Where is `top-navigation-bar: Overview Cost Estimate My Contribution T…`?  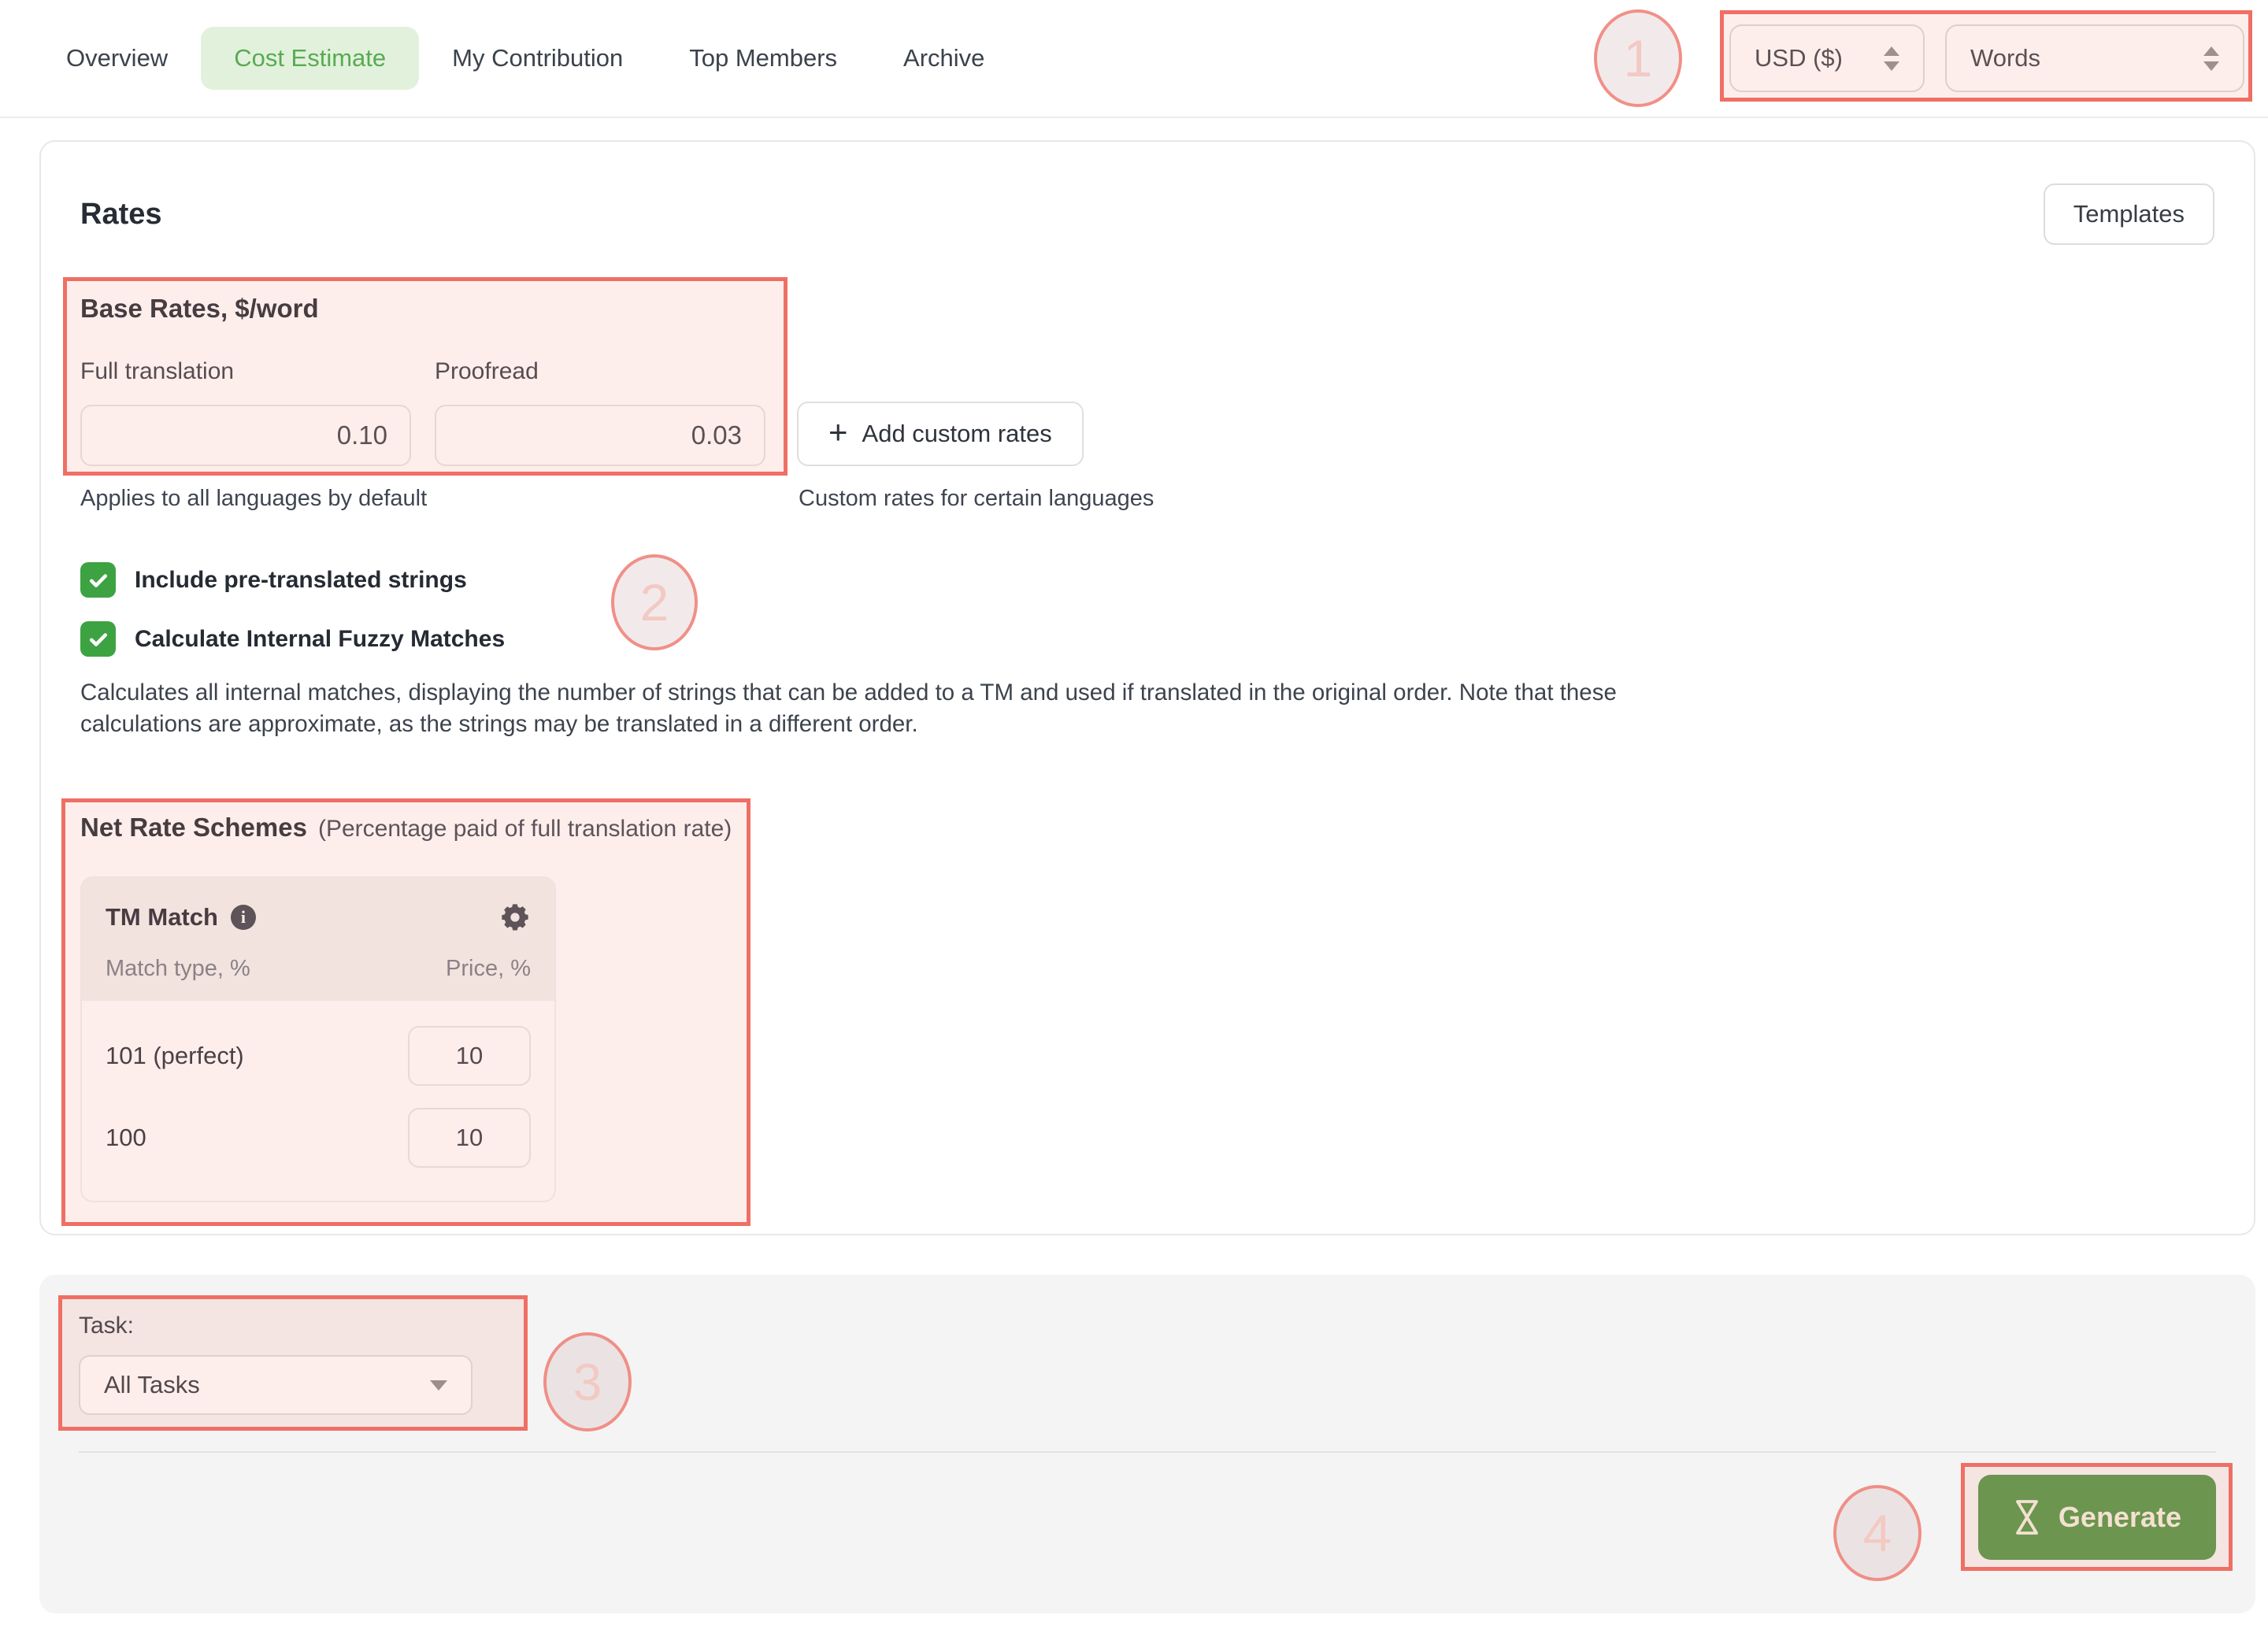
top-navigation-bar: Overview Cost Estimate My Contribution T… is located at coordinates (1134, 59).